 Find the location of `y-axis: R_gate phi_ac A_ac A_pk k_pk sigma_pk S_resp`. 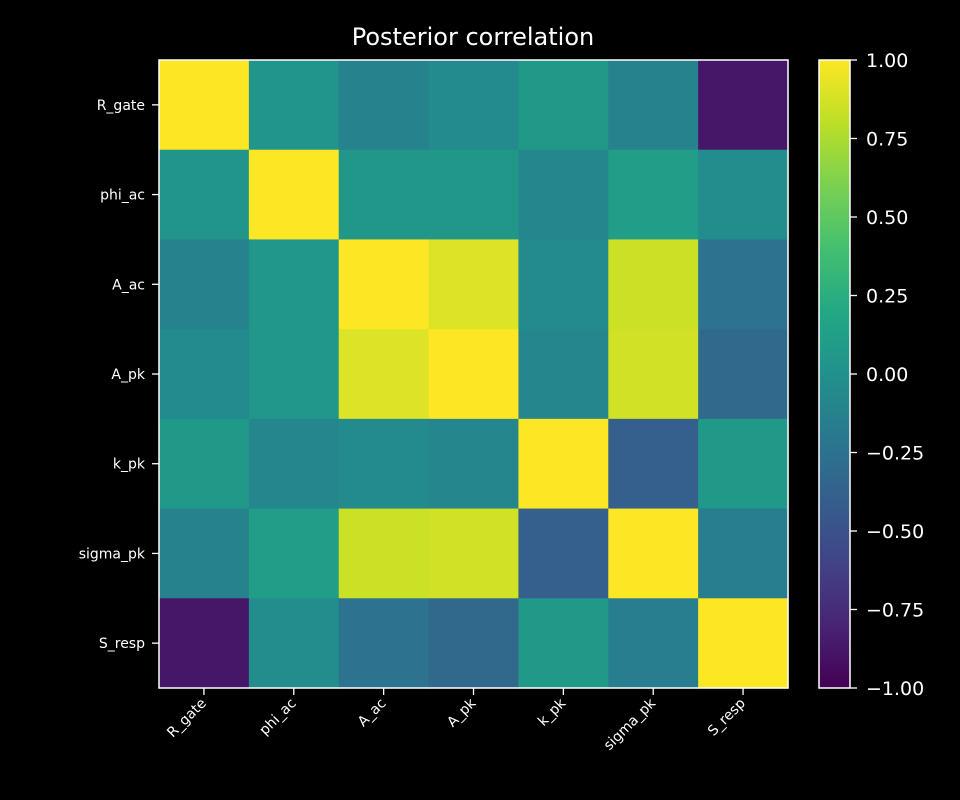

y-axis: R_gate phi_ac A_ac A_pk k_pk sigma_pk S_resp is located at coordinates (119, 375).